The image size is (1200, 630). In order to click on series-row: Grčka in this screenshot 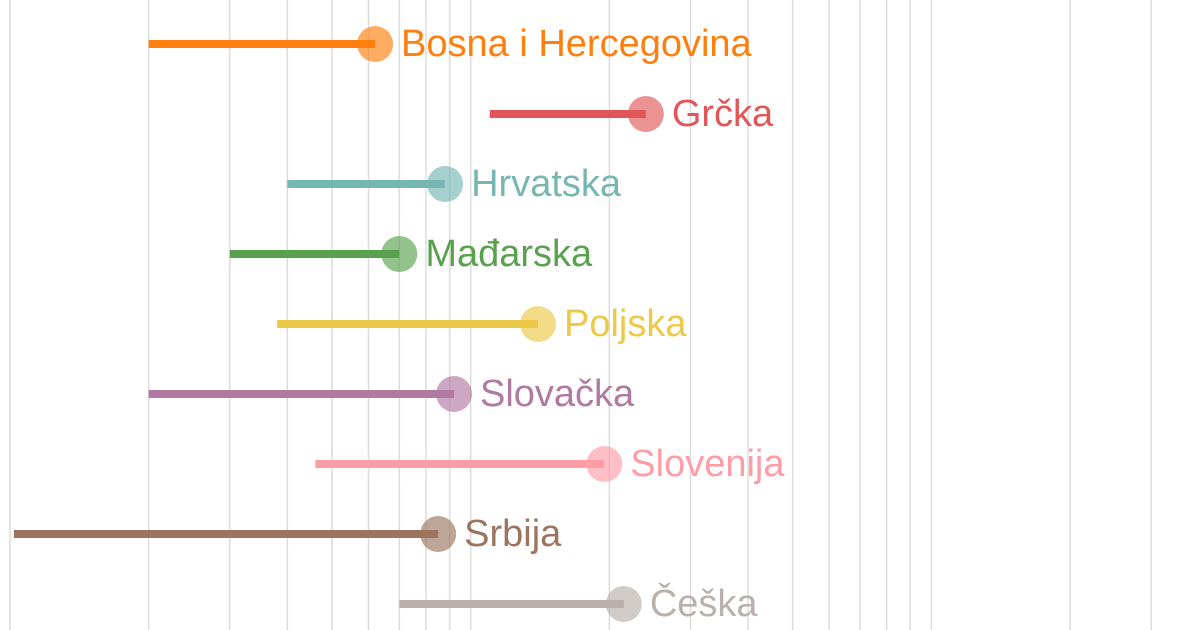, I will do `click(631, 114)`.